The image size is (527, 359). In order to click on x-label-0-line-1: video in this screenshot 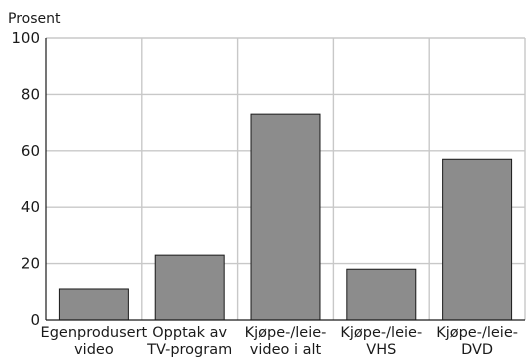, I will do `click(94, 350)`.